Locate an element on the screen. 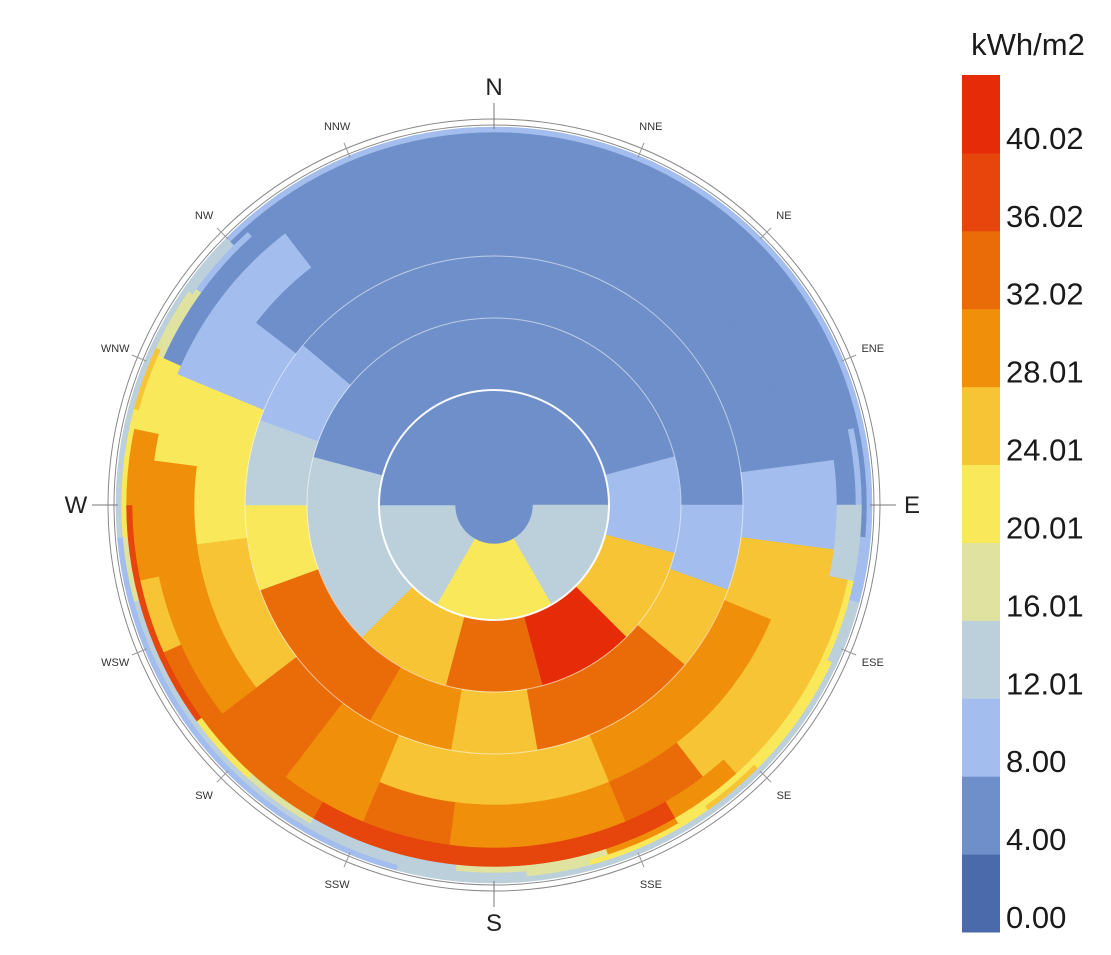  compass-label-s: S is located at coordinates (494, 923).